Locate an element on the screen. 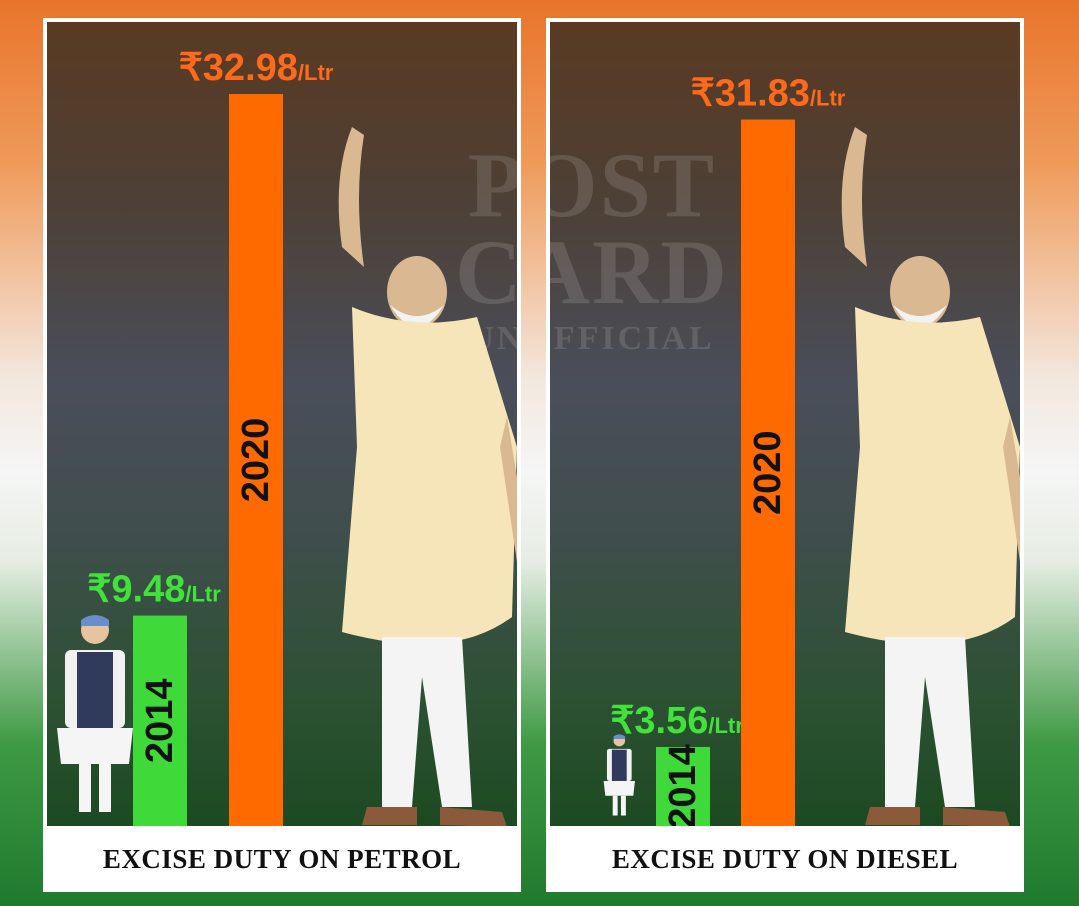 The image size is (1079, 906). bar-value-label: ₹9.48/Ltr is located at coordinates (154, 590).